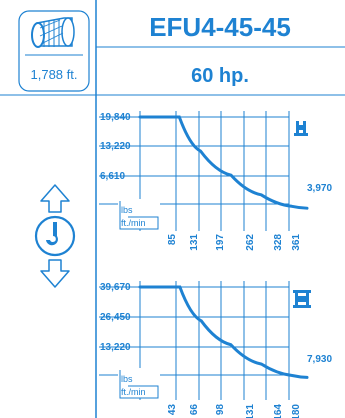 The height and width of the screenshot is (418, 345). What do you see at coordinates (55, 236) in the screenshot?
I see `hook-up-down-icon` at bounding box center [55, 236].